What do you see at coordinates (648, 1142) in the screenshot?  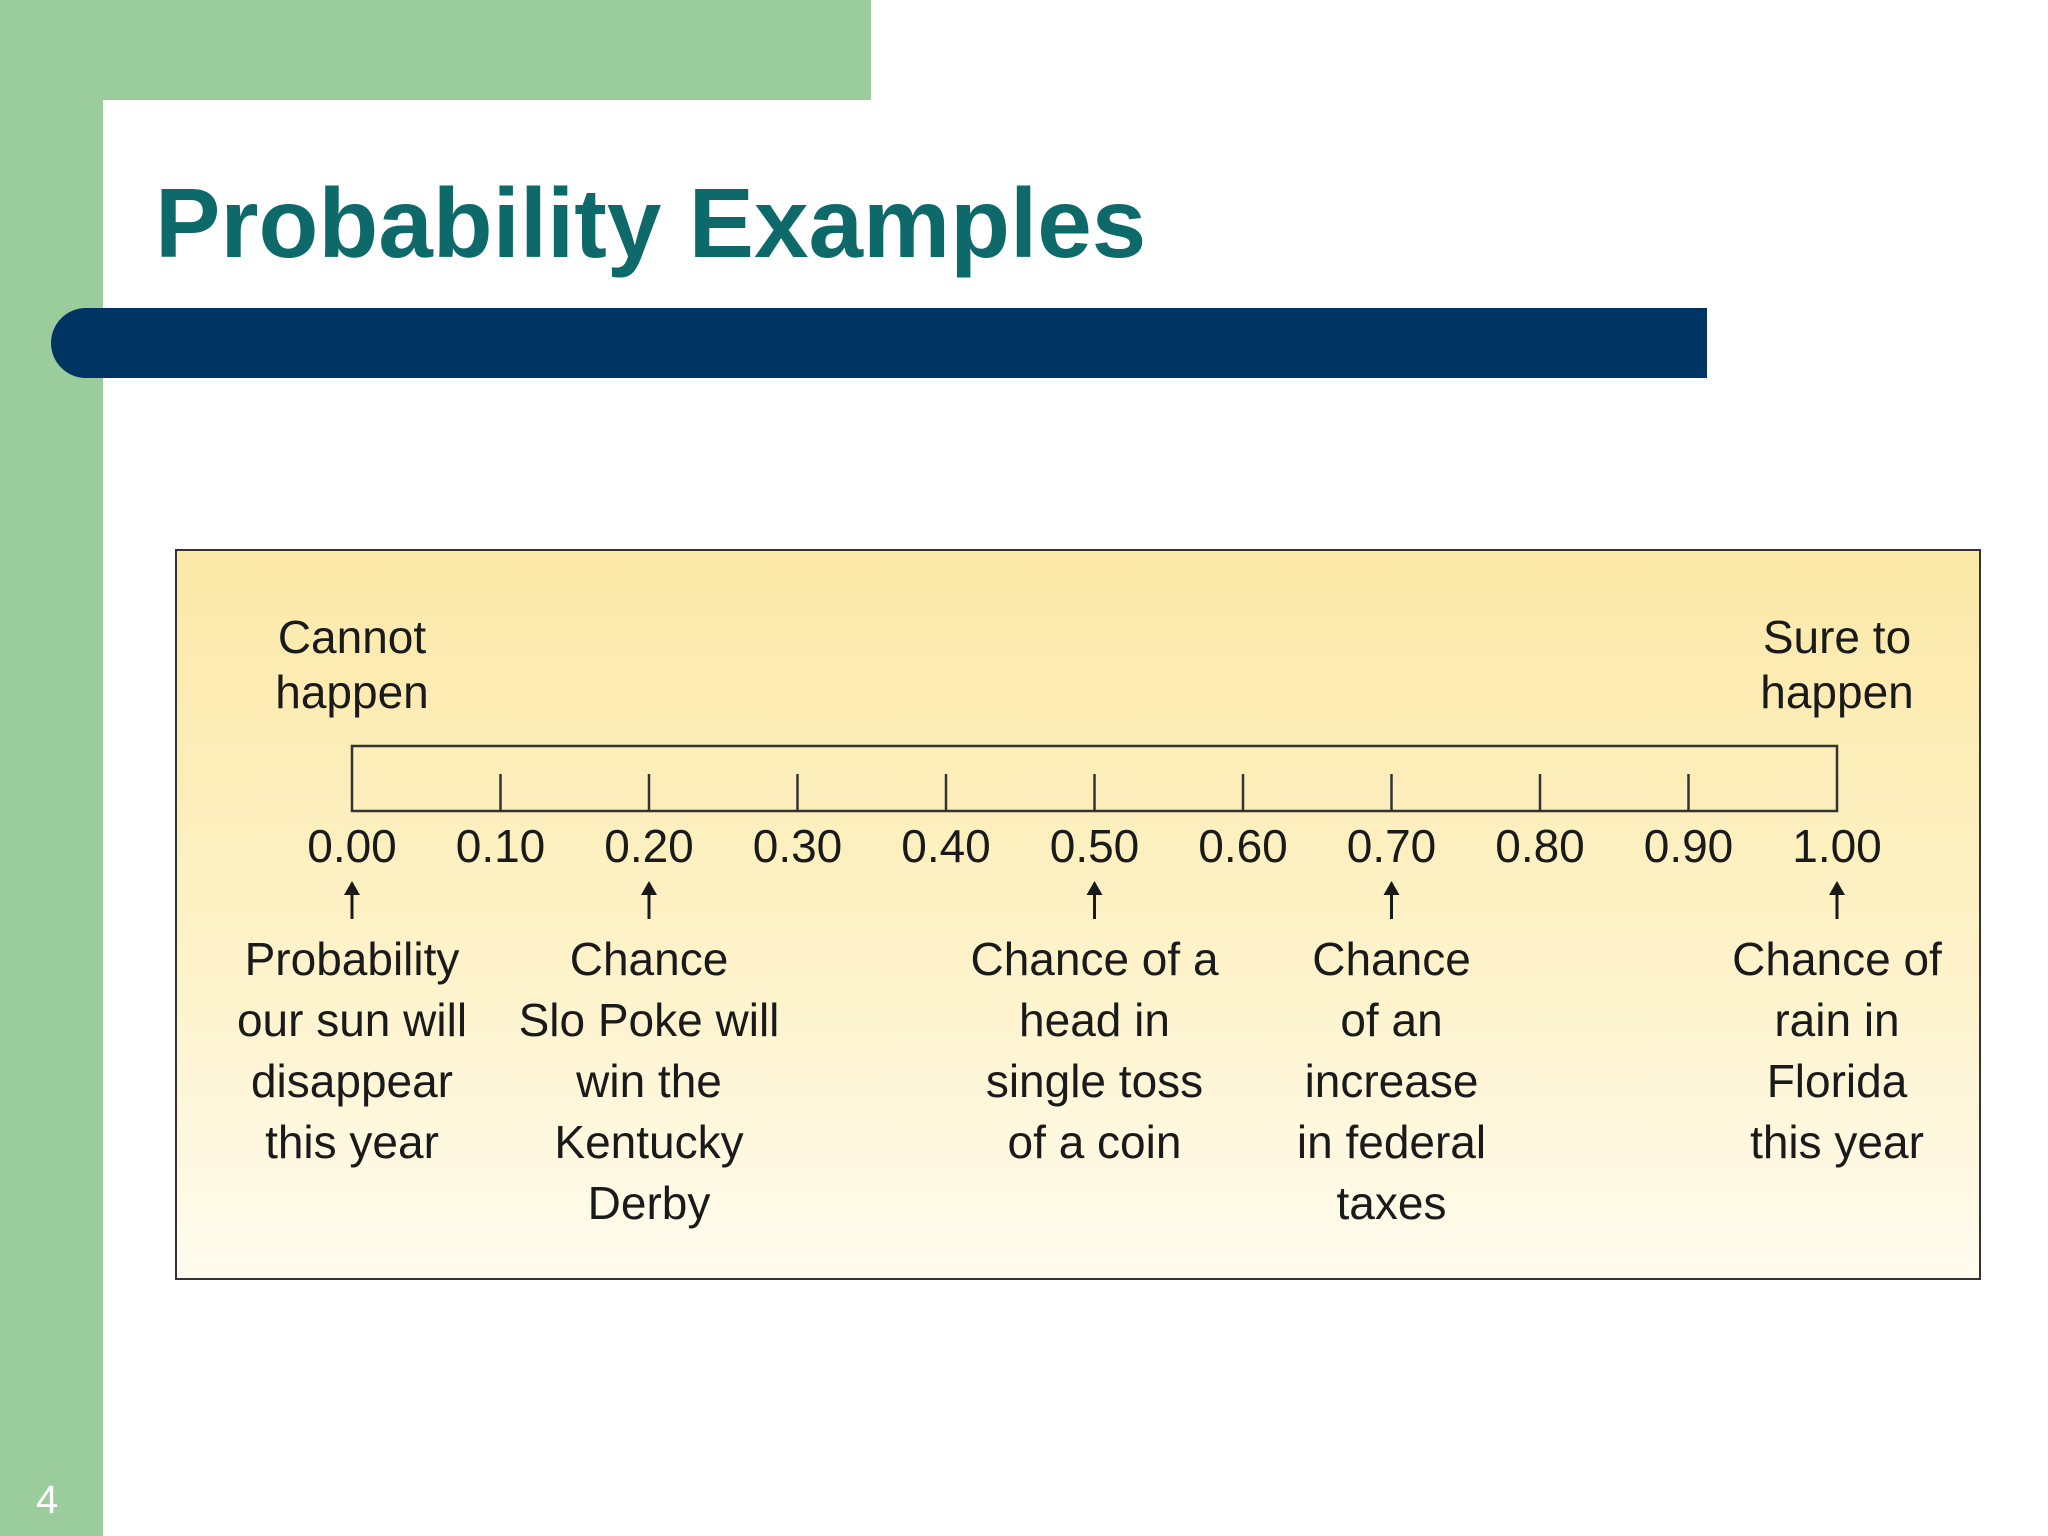 I see `example-label-line: Kentucky` at bounding box center [648, 1142].